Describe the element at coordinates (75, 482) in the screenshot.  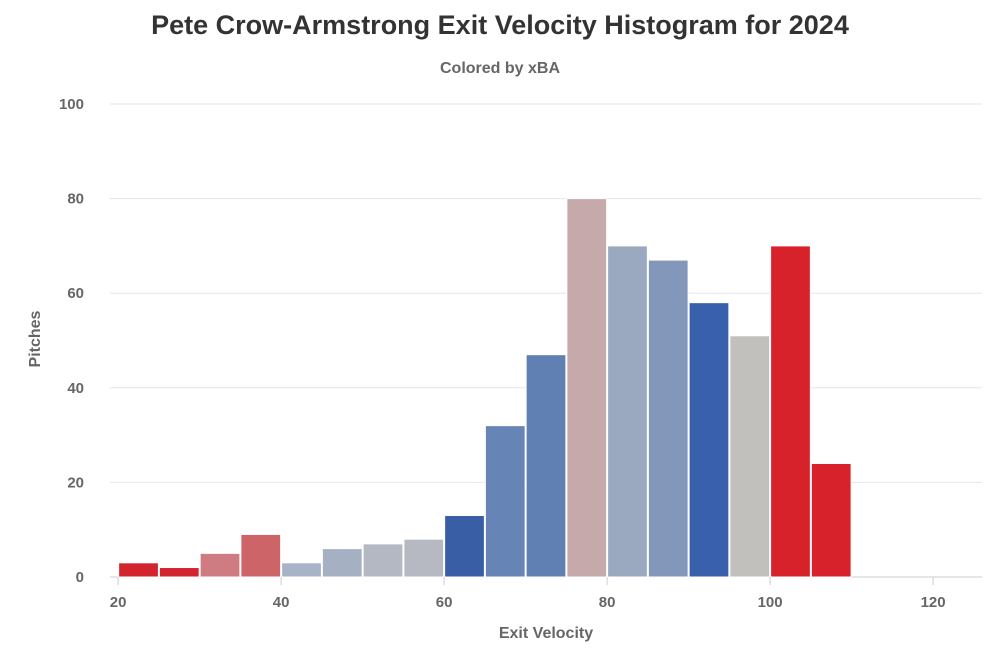
I see `y-tick-label: 20` at that location.